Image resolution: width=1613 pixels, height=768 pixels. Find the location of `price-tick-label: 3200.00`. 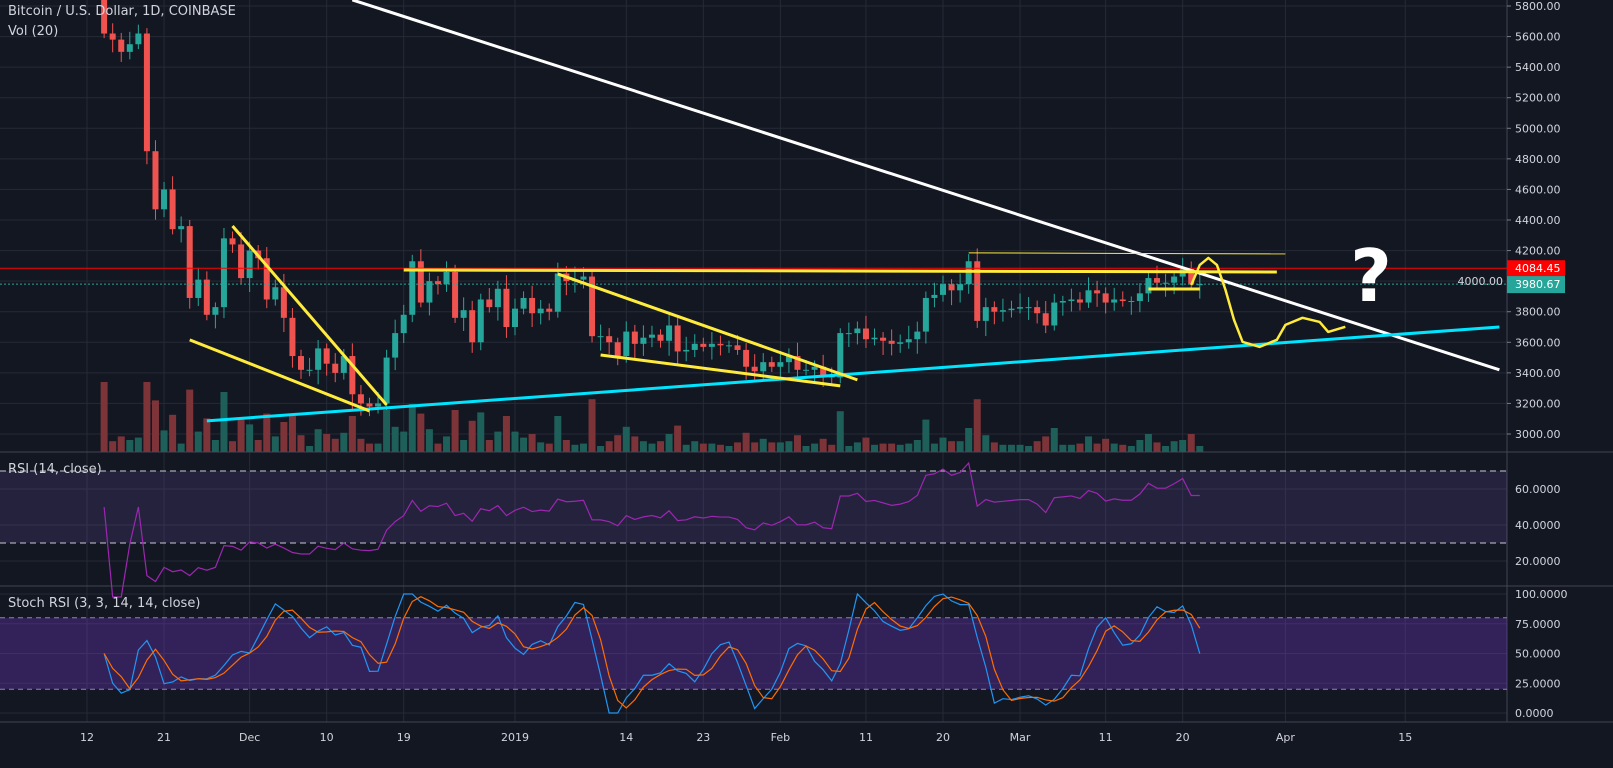

price-tick-label: 3200.00 is located at coordinates (1538, 403).